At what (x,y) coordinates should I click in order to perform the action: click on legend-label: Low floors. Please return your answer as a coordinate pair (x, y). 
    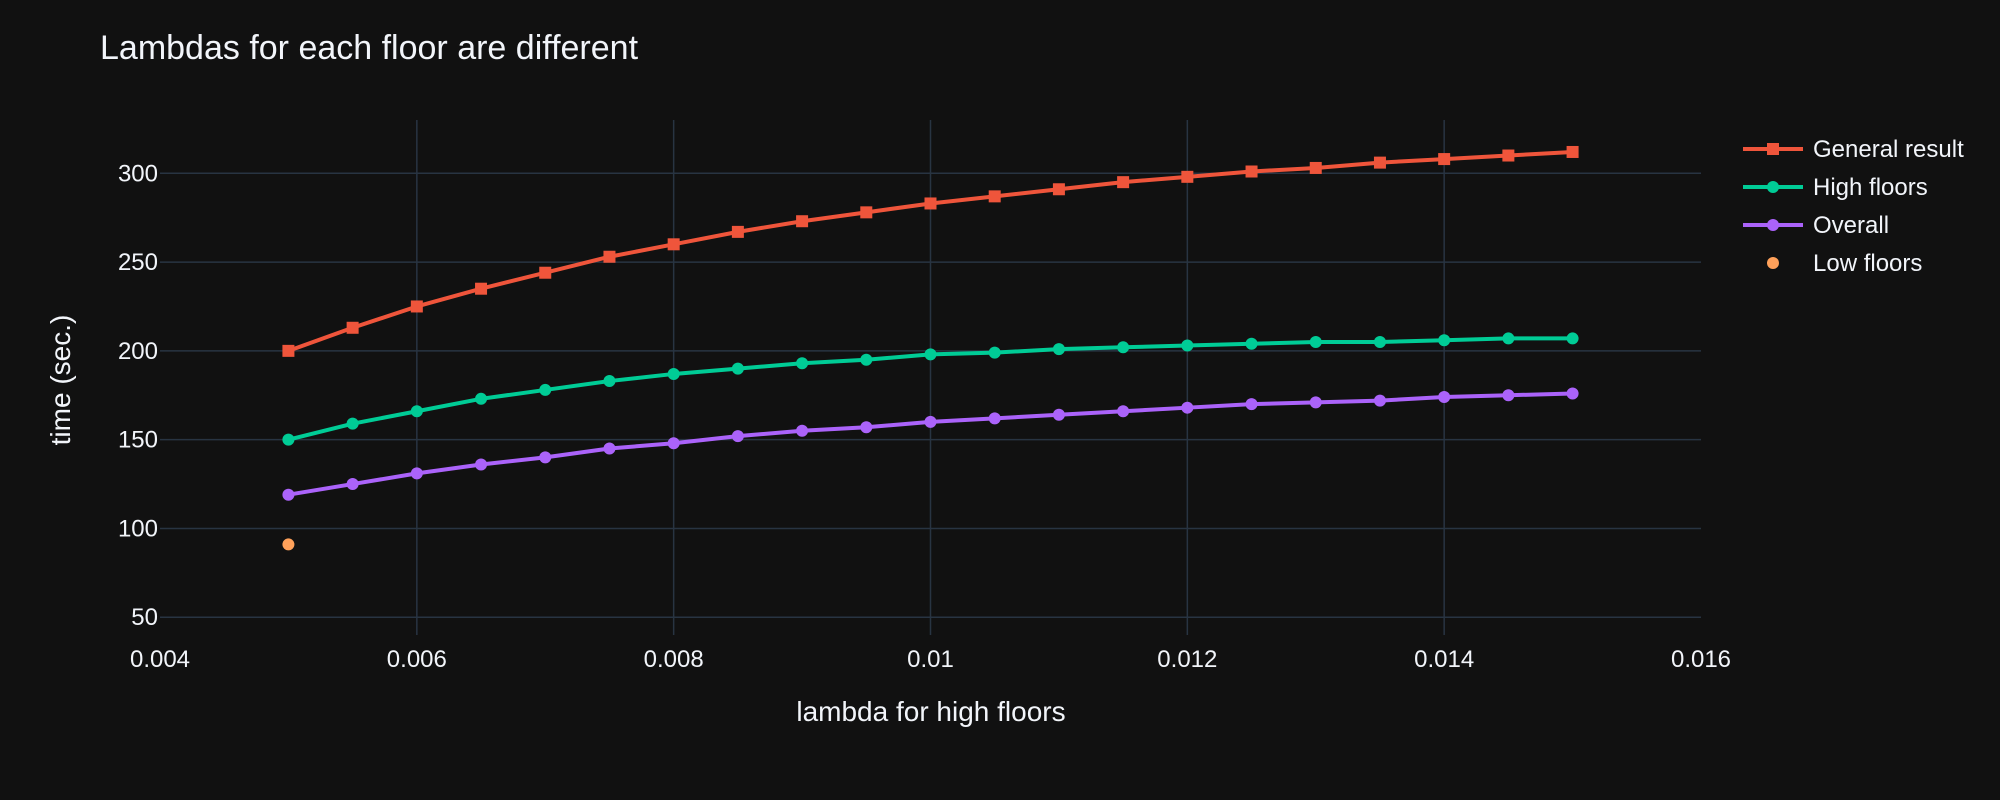
    Looking at the image, I should click on (1867, 263).